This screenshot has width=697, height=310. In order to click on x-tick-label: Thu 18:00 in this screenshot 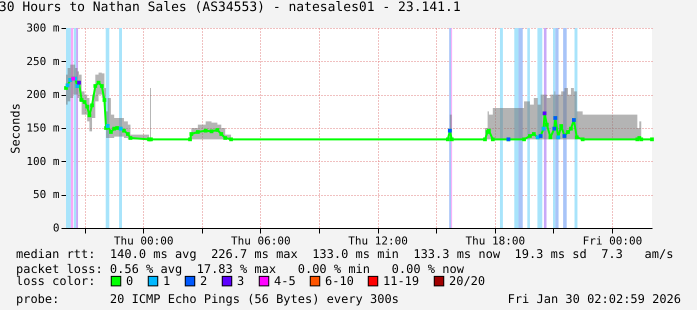, I will do `click(495, 241)`.